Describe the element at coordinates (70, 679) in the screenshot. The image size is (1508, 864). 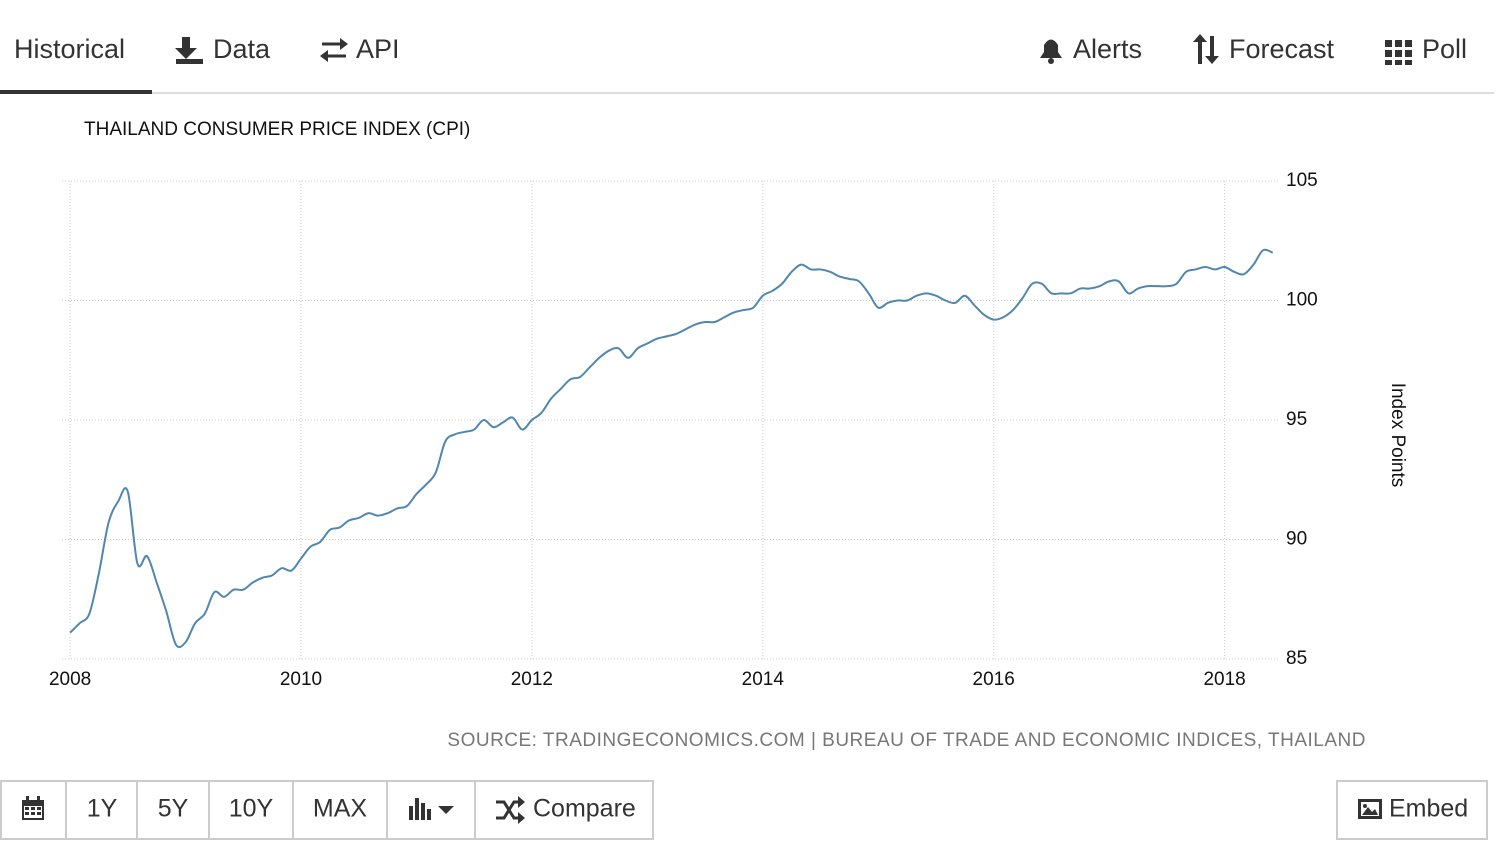
I see `x-tick-label: 2008` at that location.